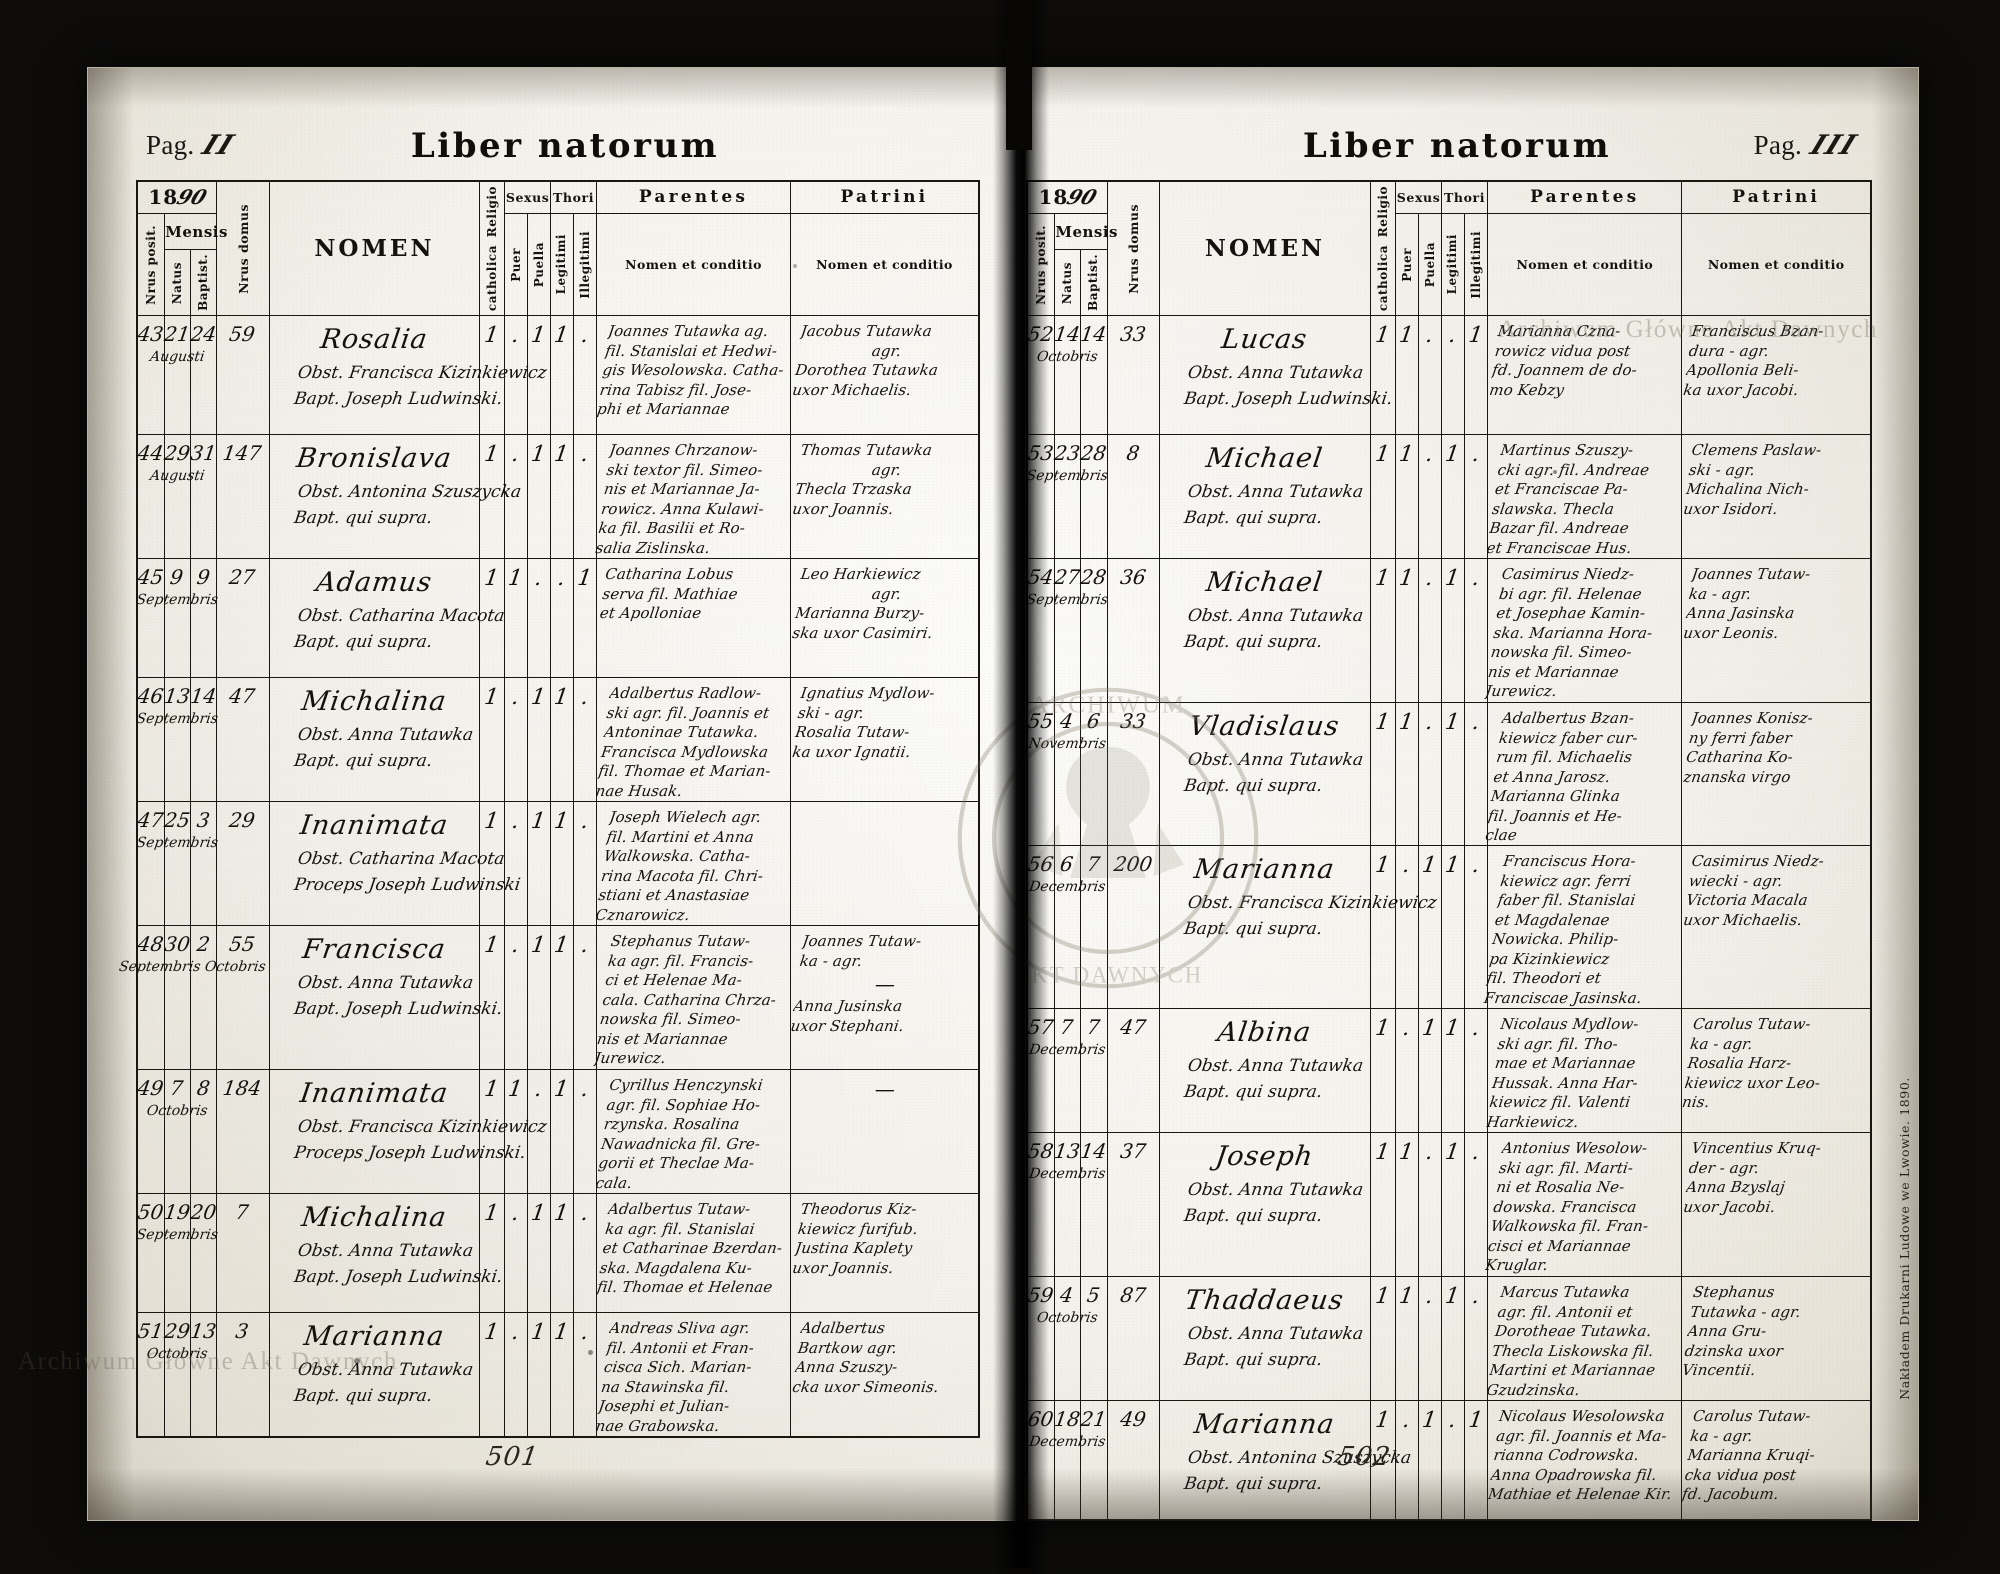  Describe the element at coordinates (243, 618) in the screenshot. I see `cell-nrus-domus: 27` at that location.